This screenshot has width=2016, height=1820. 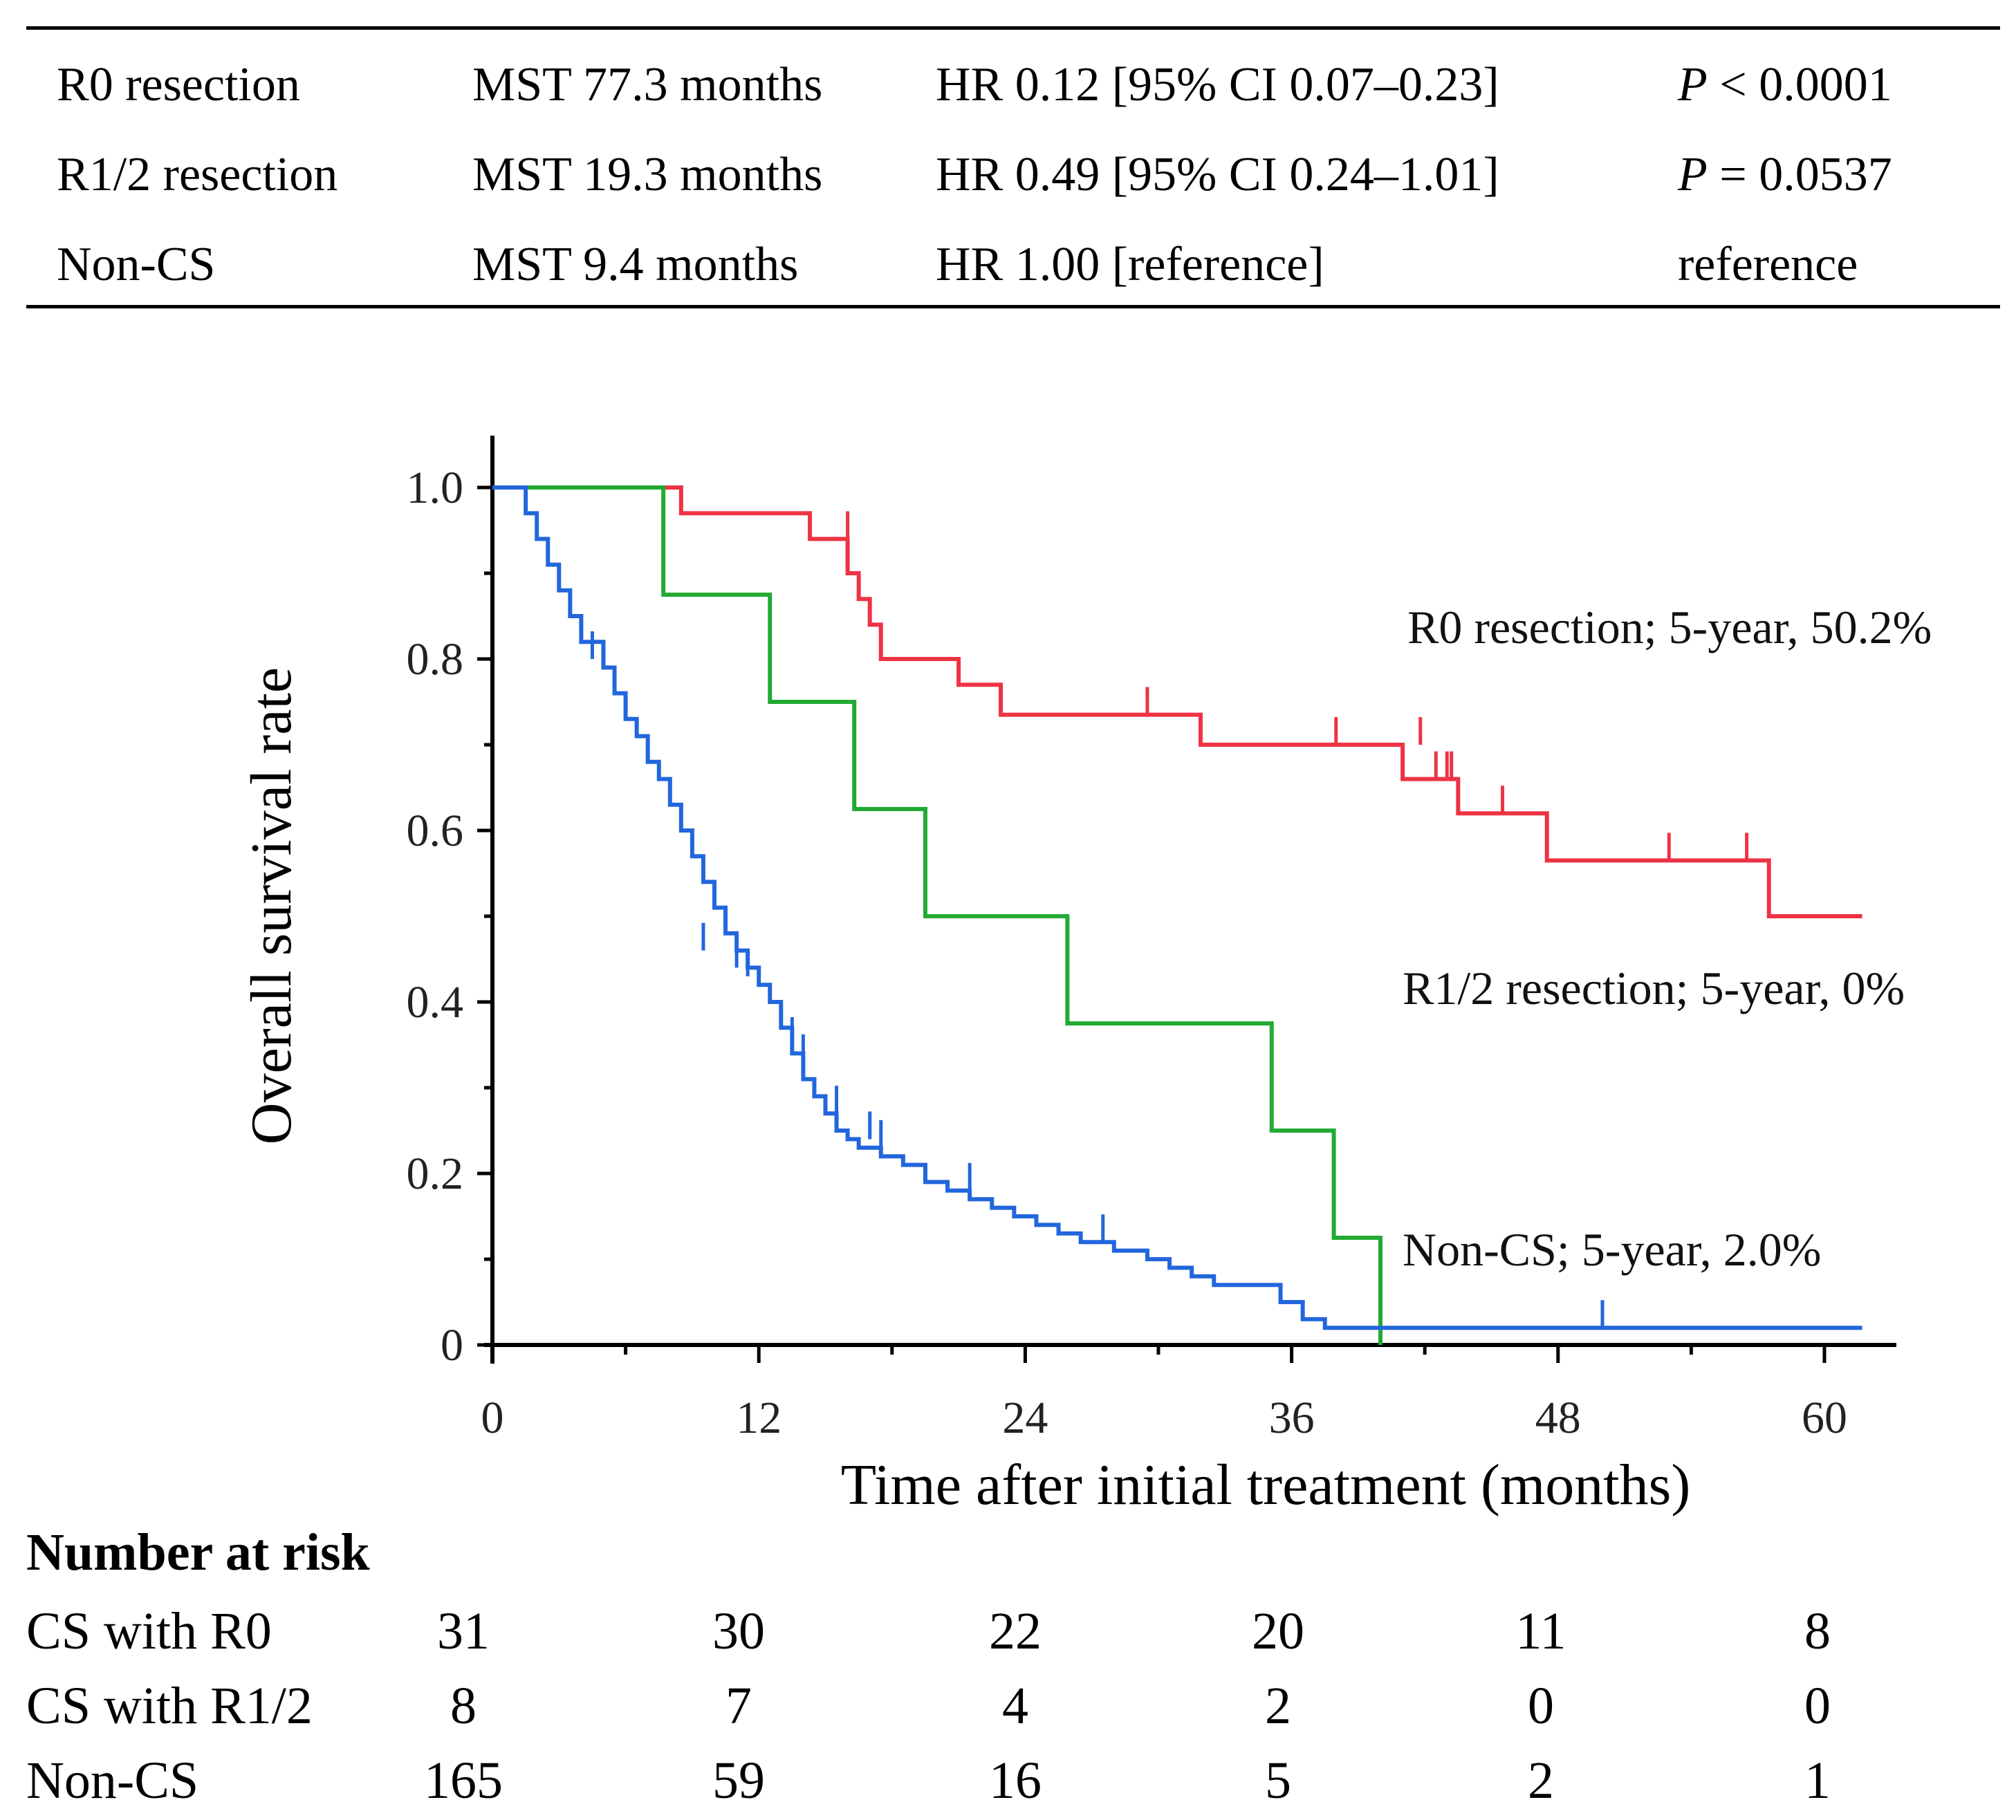 I want to click on risk-row: Non-CS 165 59 16 5 2 1, so click(x=994, y=1781).